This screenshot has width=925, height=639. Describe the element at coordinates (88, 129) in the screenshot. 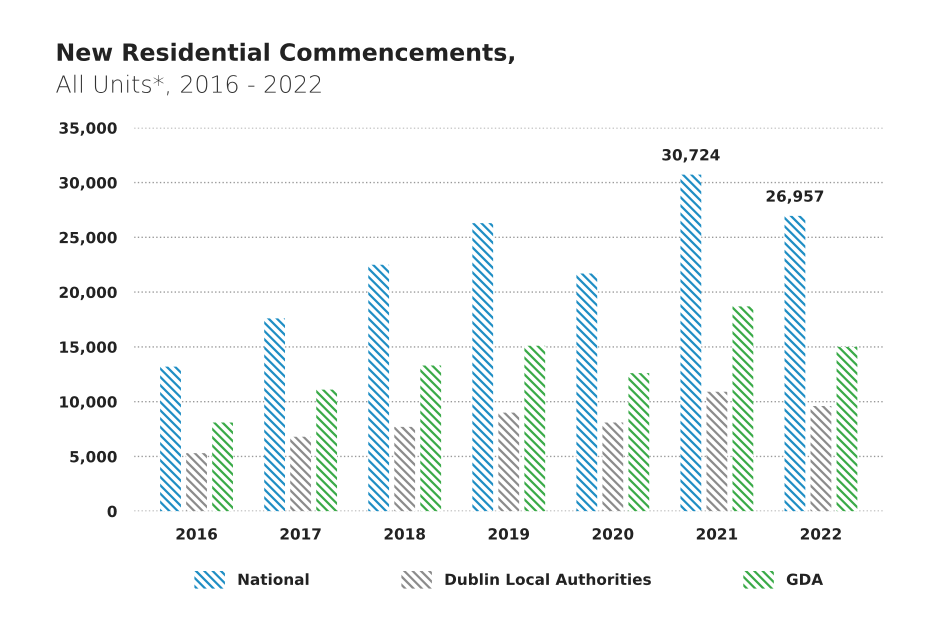

I see `y-tick-label: 35,000` at that location.